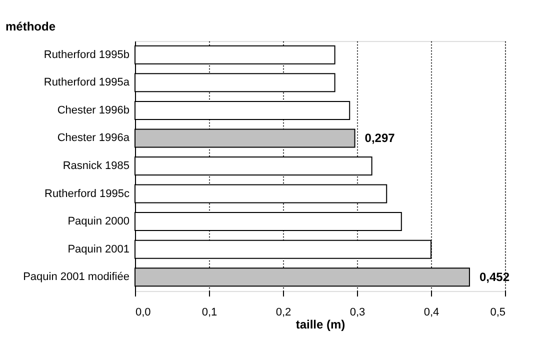  What do you see at coordinates (87, 82) in the screenshot?
I see `y-tick-label: Rutherford 1995a` at bounding box center [87, 82].